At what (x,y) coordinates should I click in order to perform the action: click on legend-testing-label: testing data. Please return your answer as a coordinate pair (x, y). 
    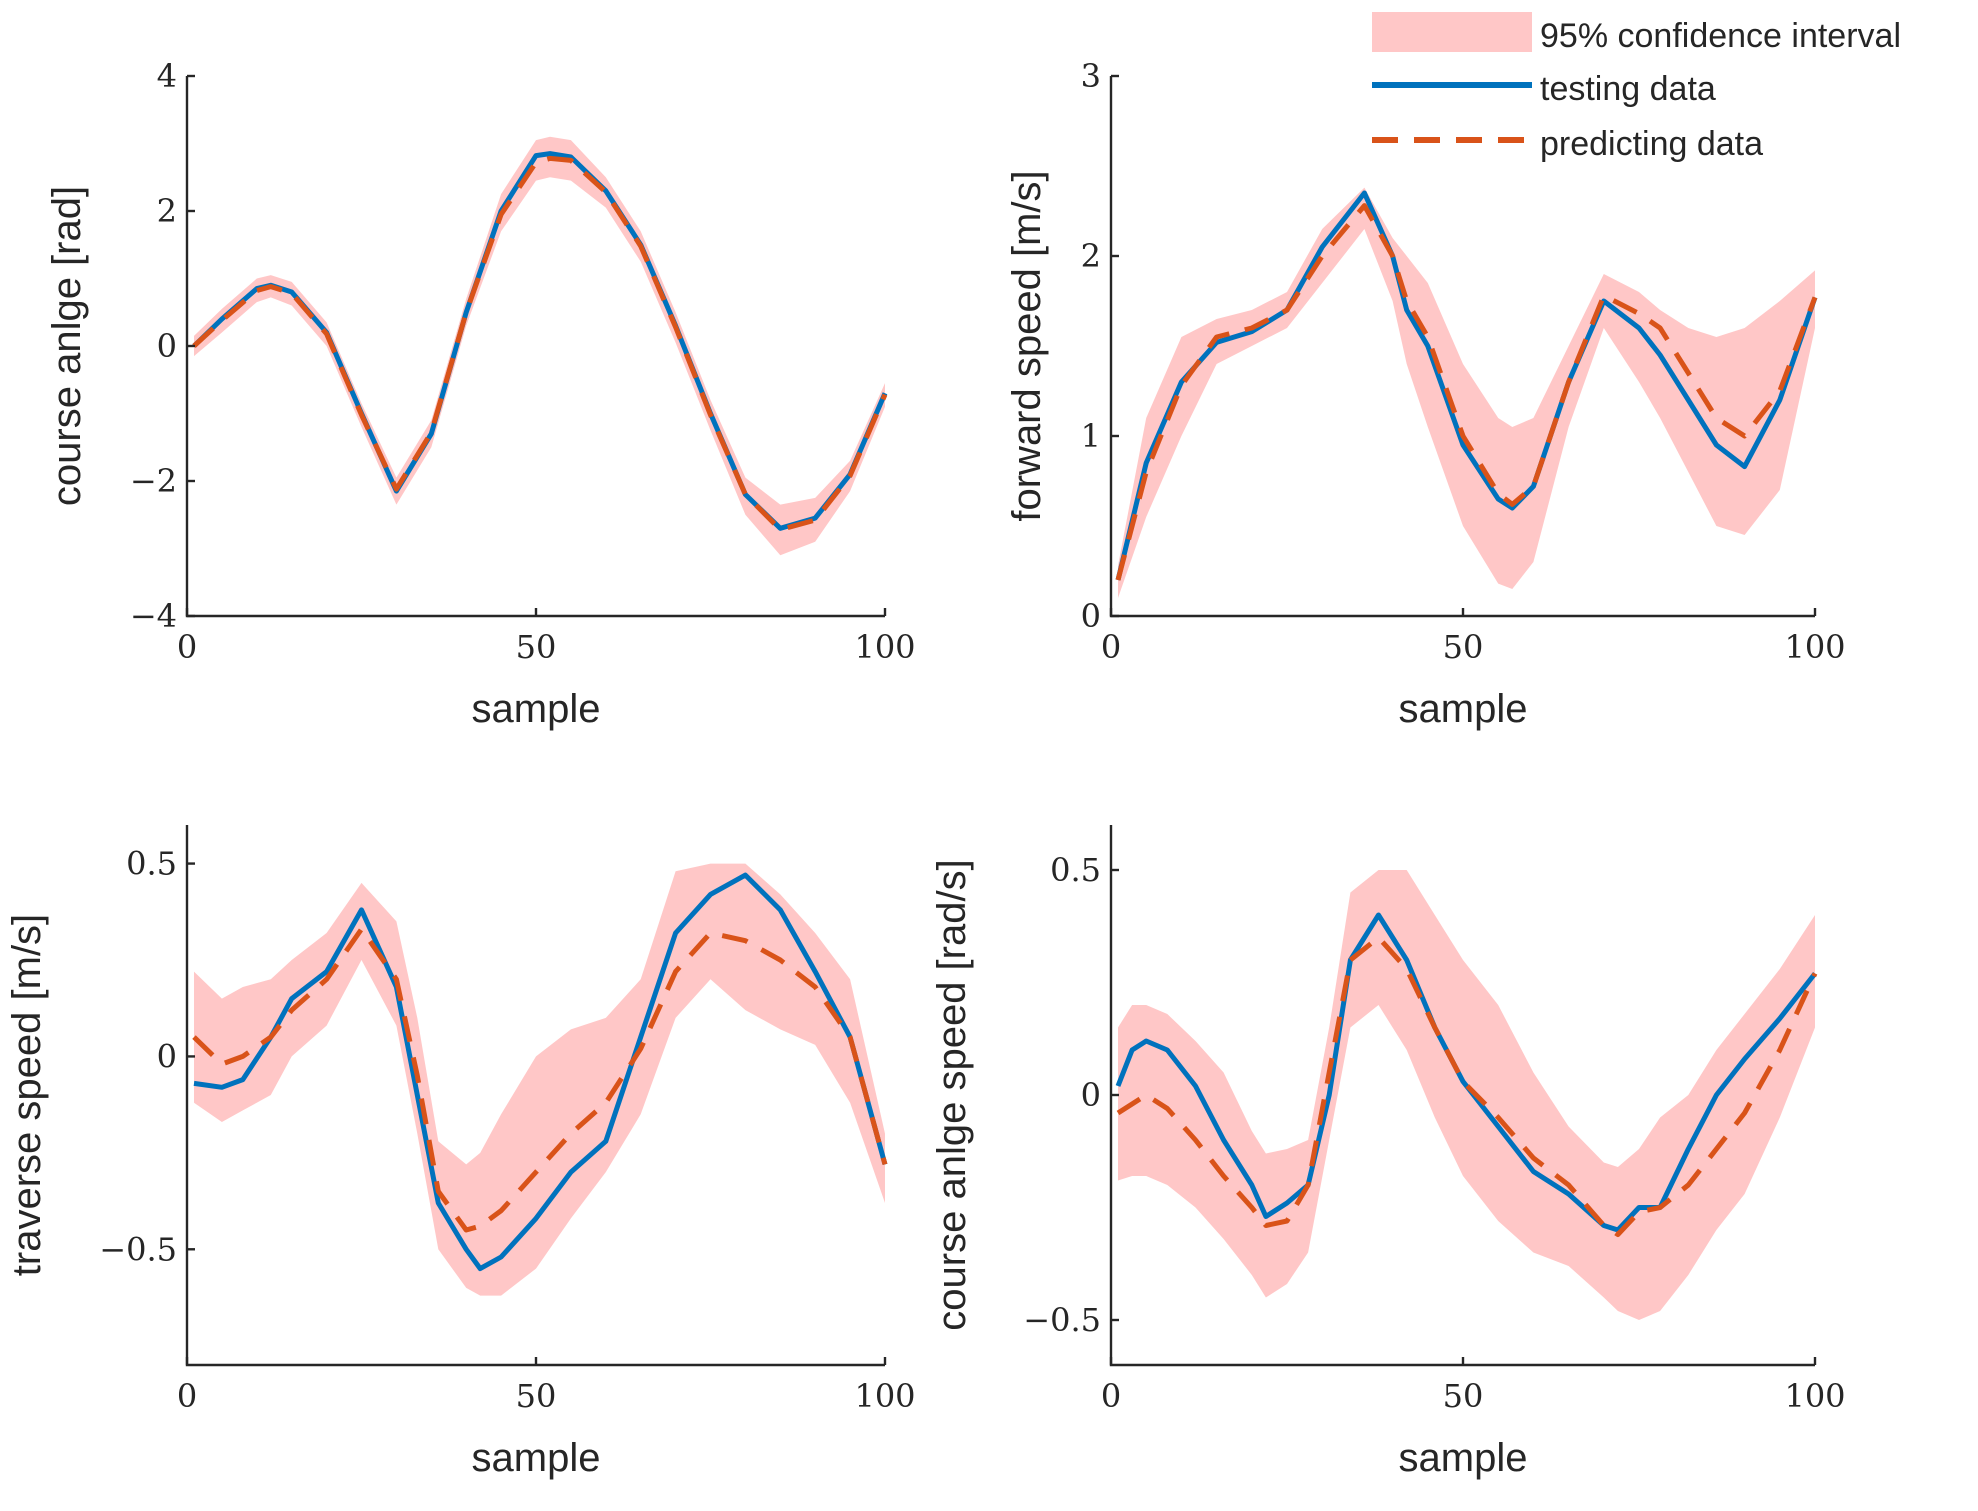
    Looking at the image, I should click on (1628, 89).